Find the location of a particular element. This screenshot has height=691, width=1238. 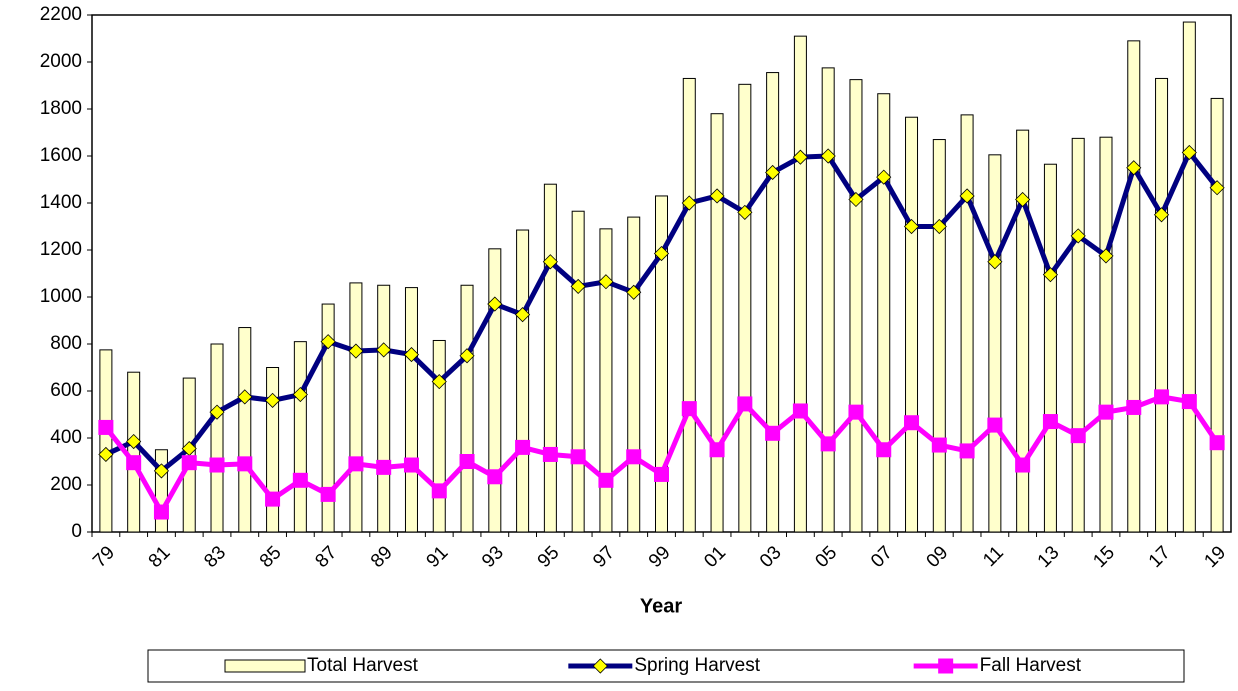

x-tick-label: 15 is located at coordinates (1104, 557).